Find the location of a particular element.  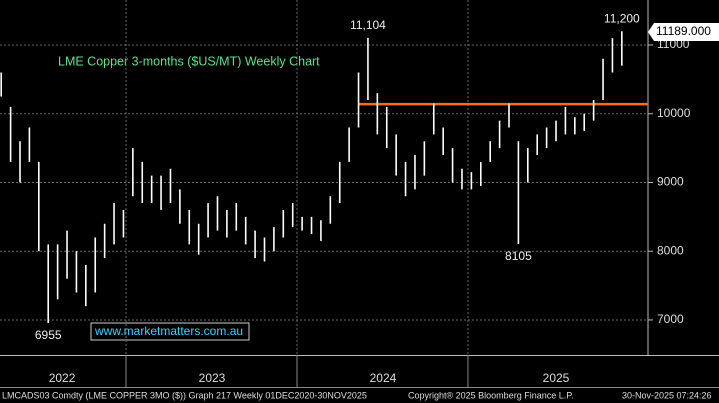

last-price-label: 11189.000 is located at coordinates (683, 31).